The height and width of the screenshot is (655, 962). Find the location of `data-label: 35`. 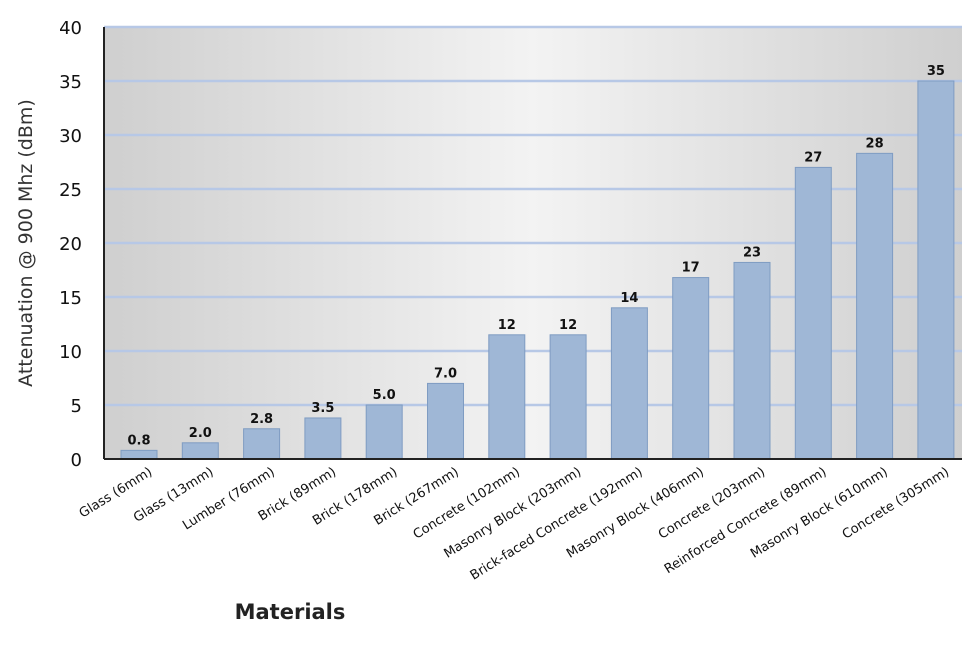

data-label: 35 is located at coordinates (936, 71).